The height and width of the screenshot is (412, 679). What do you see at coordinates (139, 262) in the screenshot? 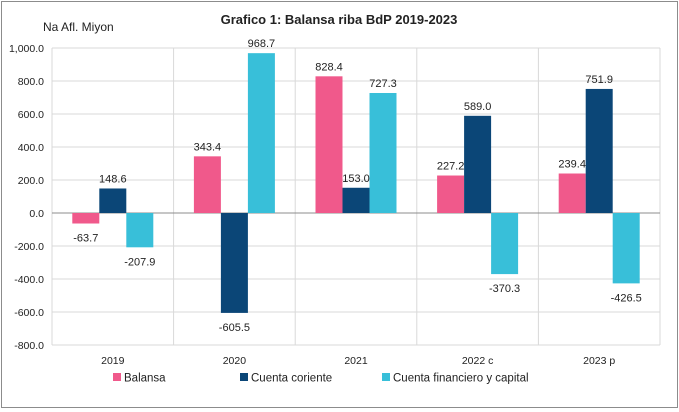
I see `data-label: -207.9` at bounding box center [139, 262].